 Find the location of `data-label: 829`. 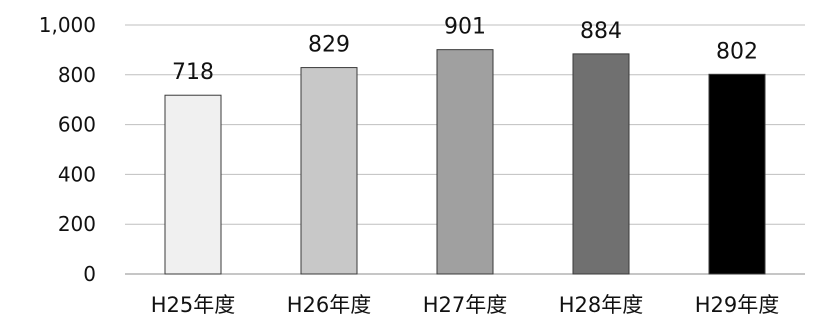

data-label: 829 is located at coordinates (329, 45).